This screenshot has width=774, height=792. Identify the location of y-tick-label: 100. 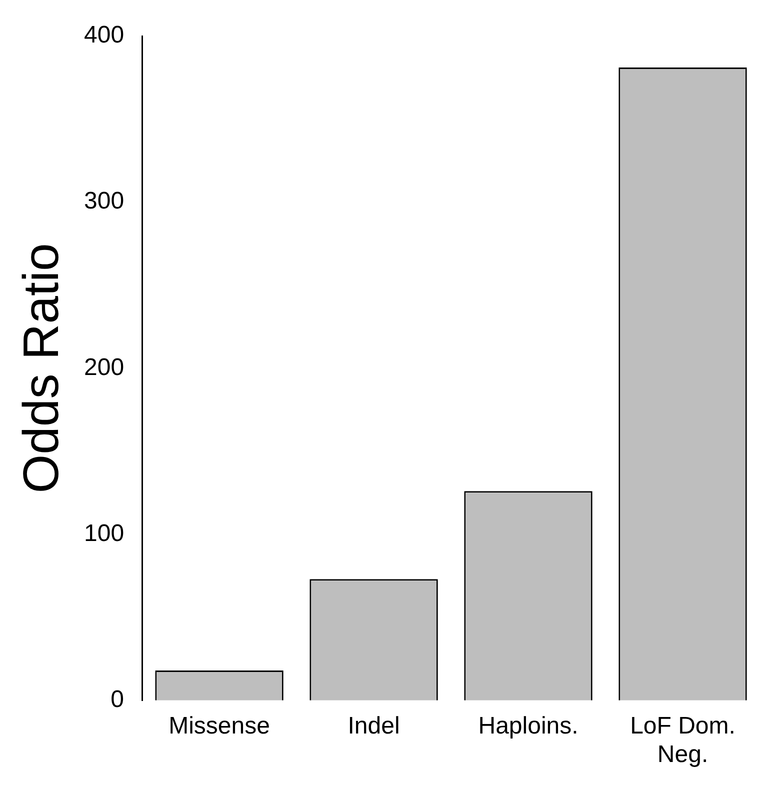
(104, 533).